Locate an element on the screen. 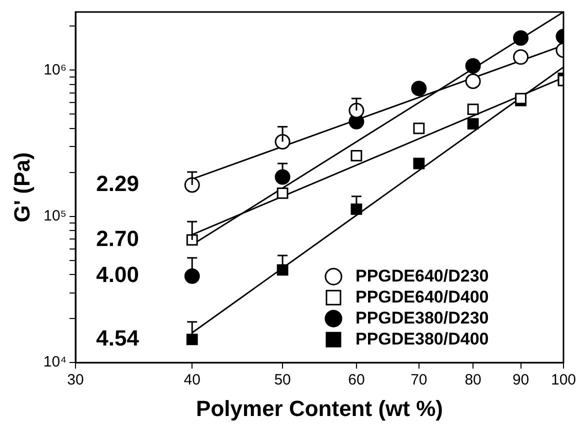 This screenshot has width=579, height=427. legend-label: PPGDE640/D230 is located at coordinates (422, 276).